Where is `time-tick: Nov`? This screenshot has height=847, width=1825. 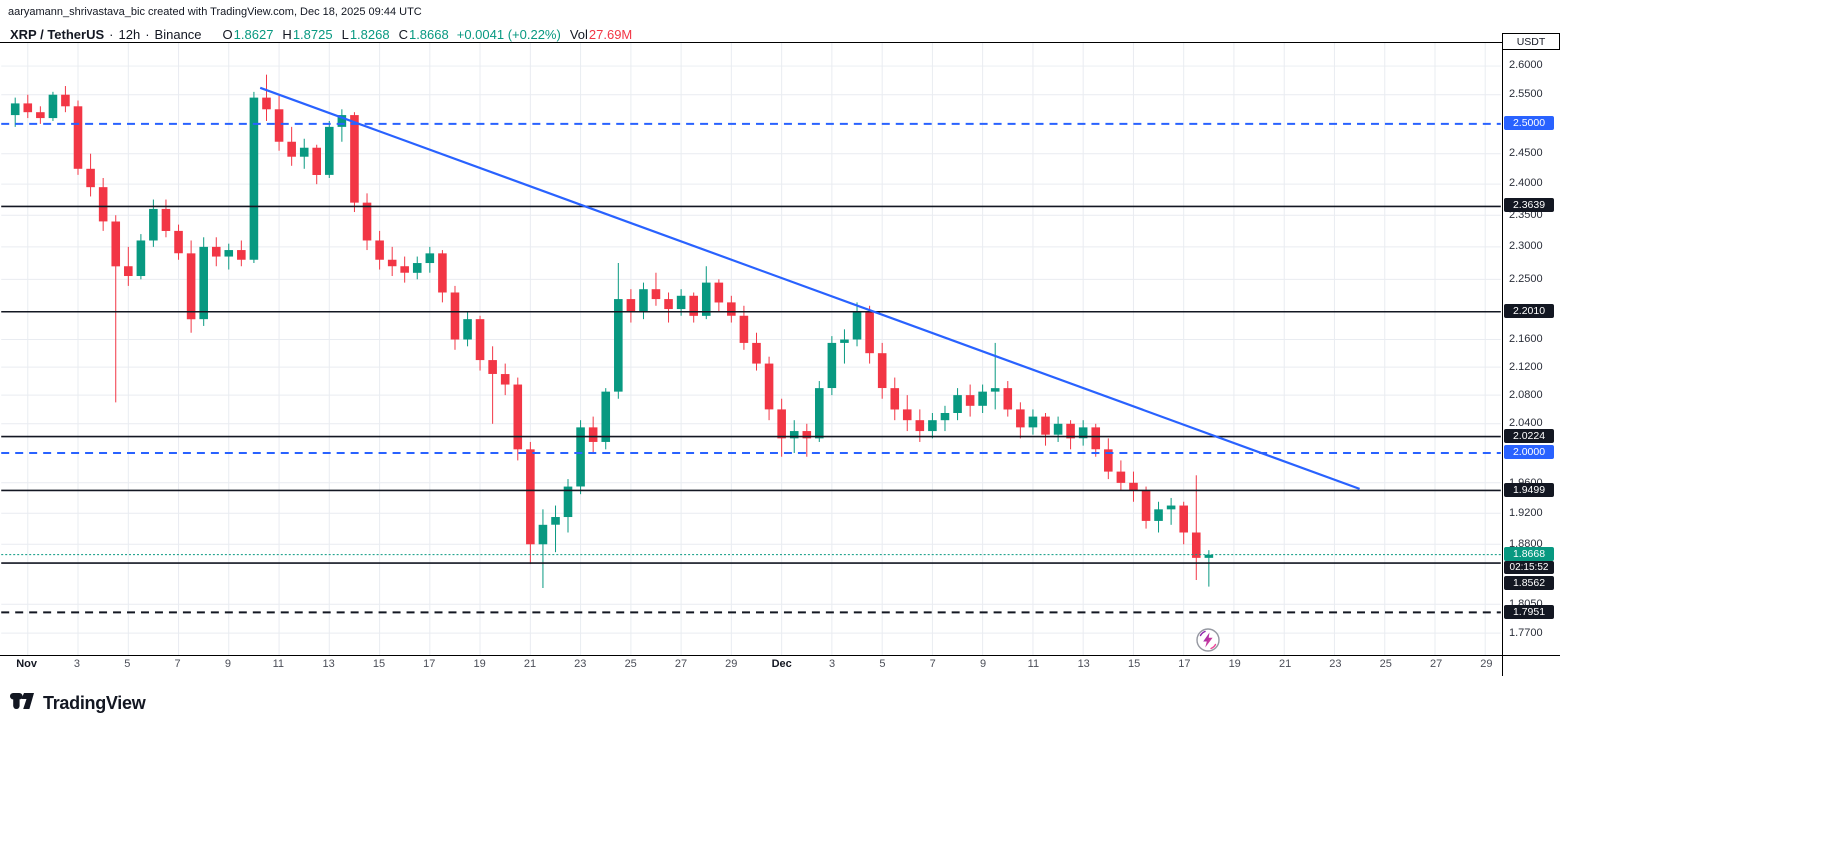 time-tick: Nov is located at coordinates (26, 664).